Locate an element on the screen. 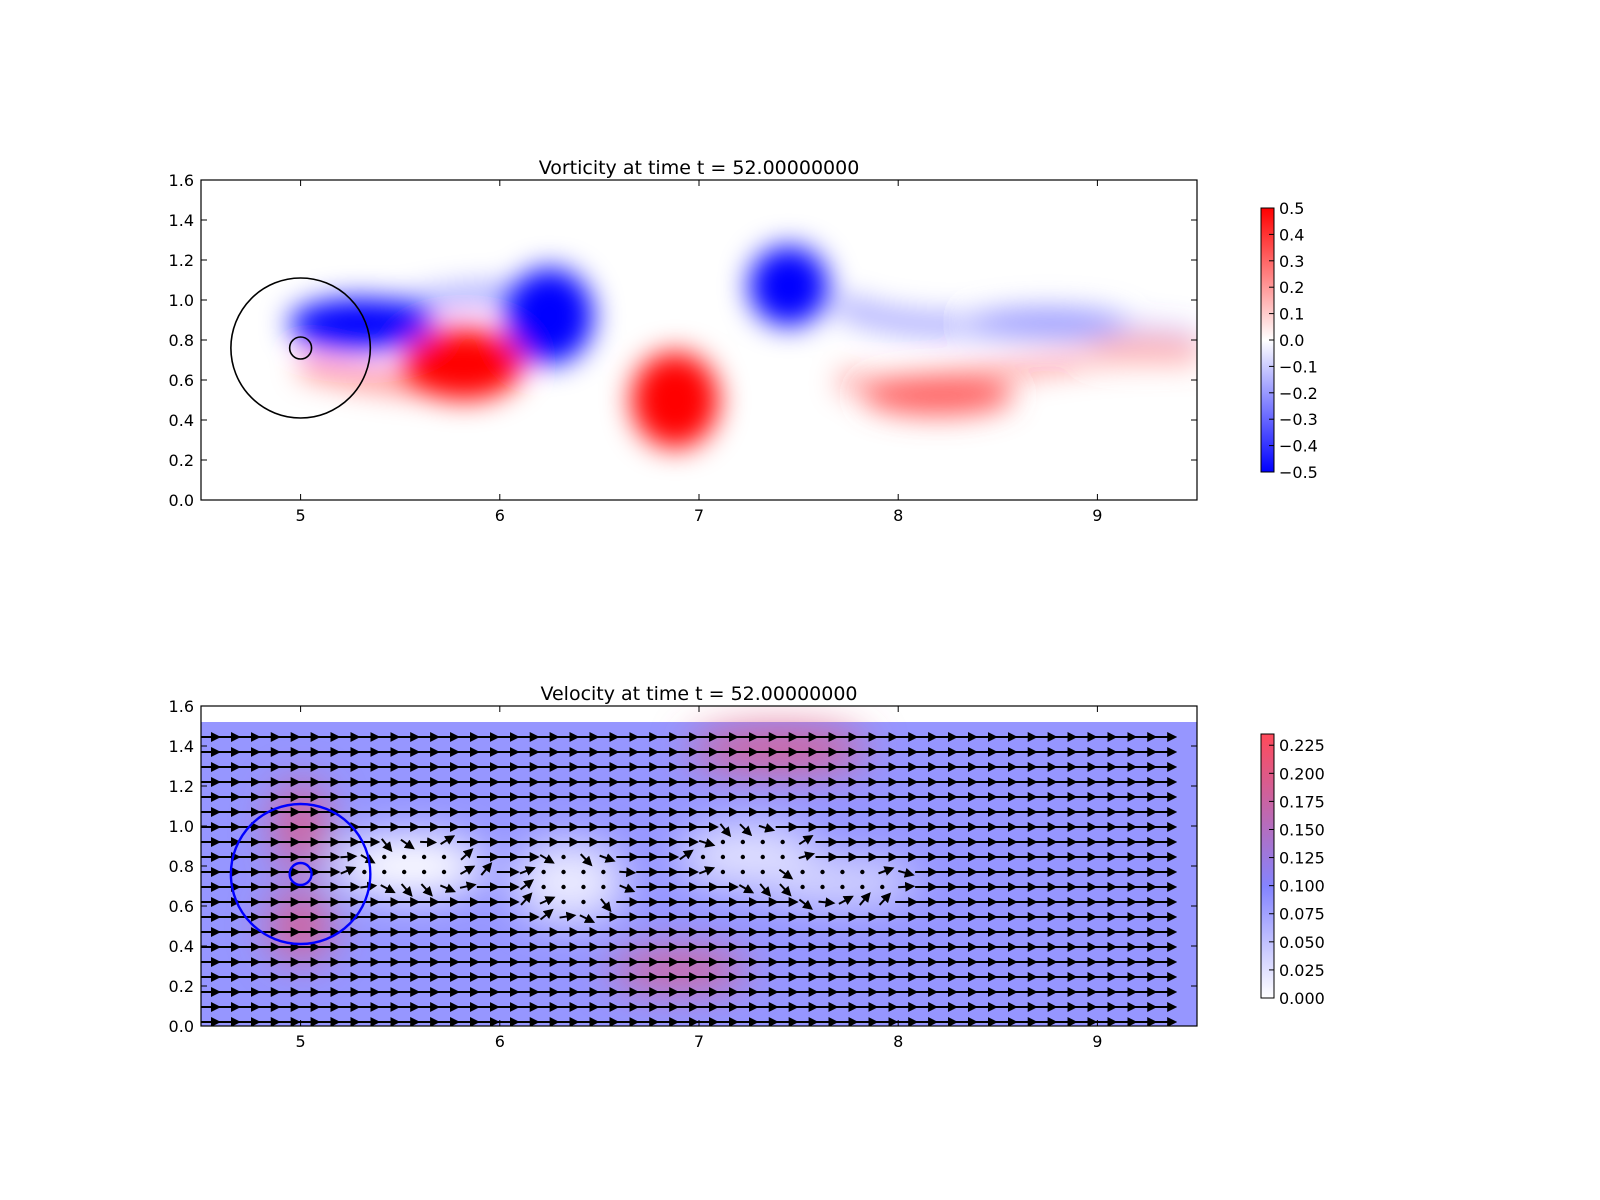 The width and height of the screenshot is (1600, 1200). colorbar-tick-label: 0.150 is located at coordinates (1302, 829).